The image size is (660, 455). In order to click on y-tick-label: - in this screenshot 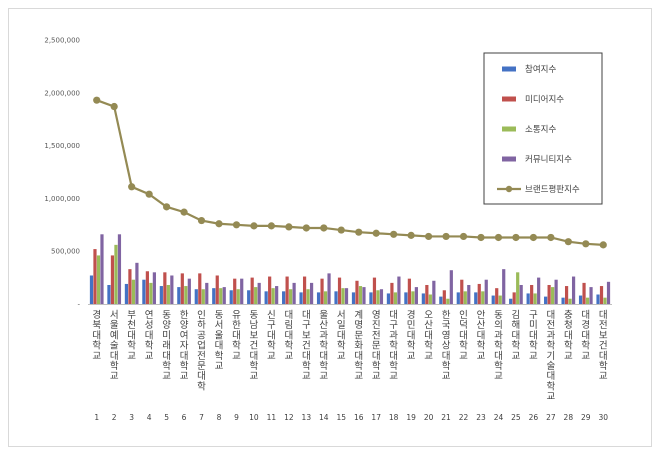, I will do `click(78, 305)`.